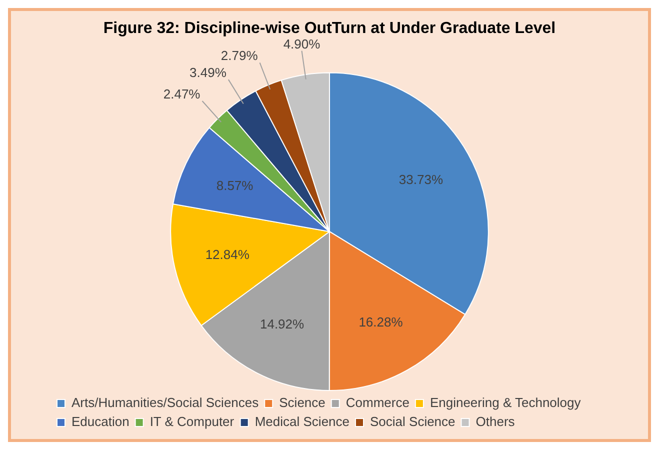  I want to click on data-label: 33.73%, so click(421, 179).